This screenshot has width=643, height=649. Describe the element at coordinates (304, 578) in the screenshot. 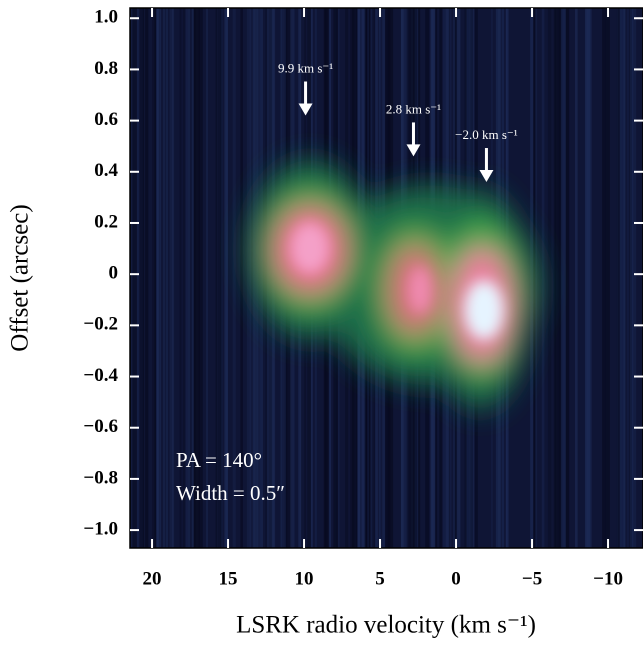

I see `x-tick-label: 10` at that location.